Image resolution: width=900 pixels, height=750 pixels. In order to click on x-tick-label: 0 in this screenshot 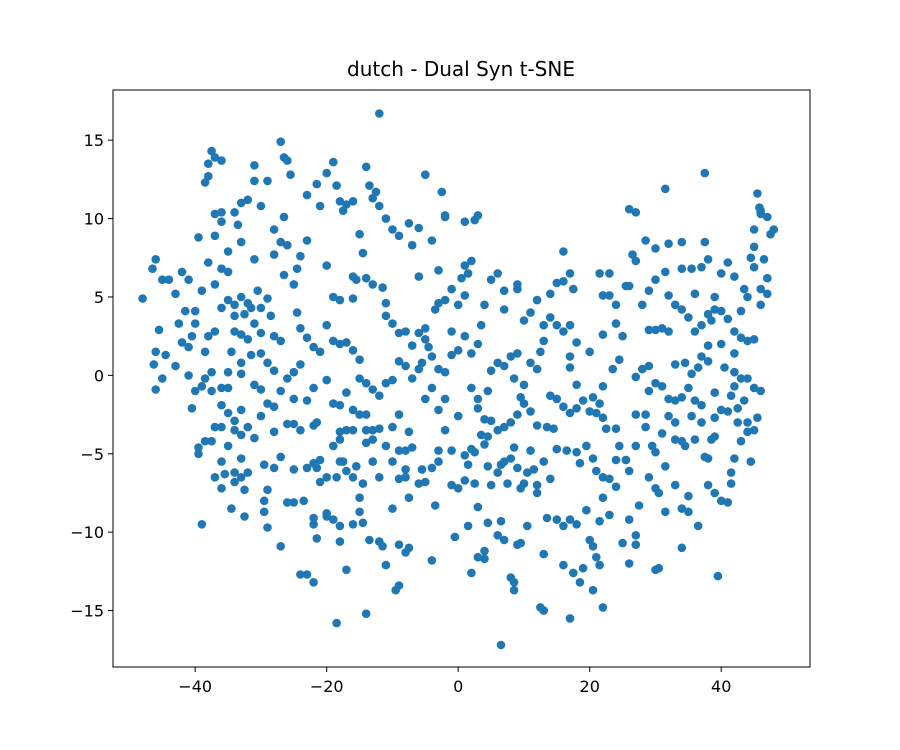, I will do `click(458, 686)`.